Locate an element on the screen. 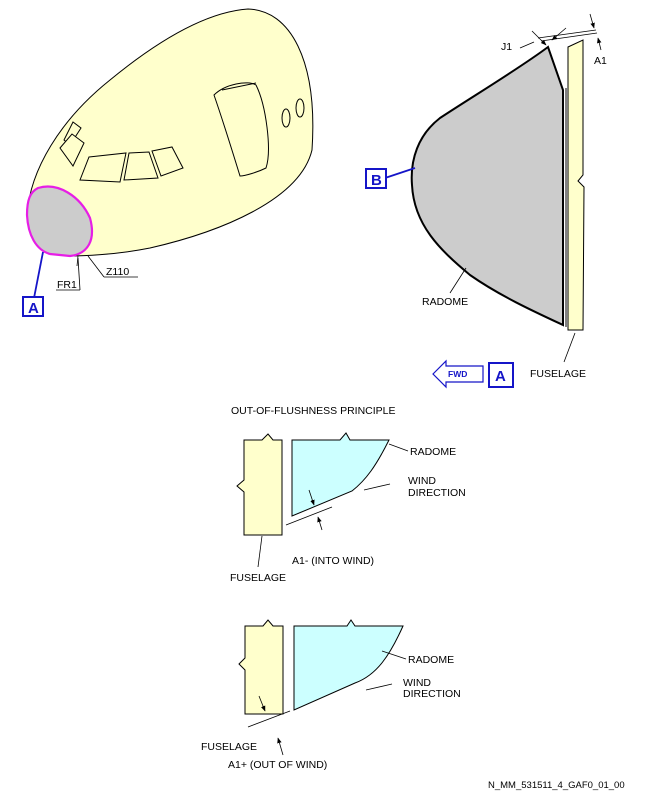  passenger-door-frame is located at coordinates (239, 86).